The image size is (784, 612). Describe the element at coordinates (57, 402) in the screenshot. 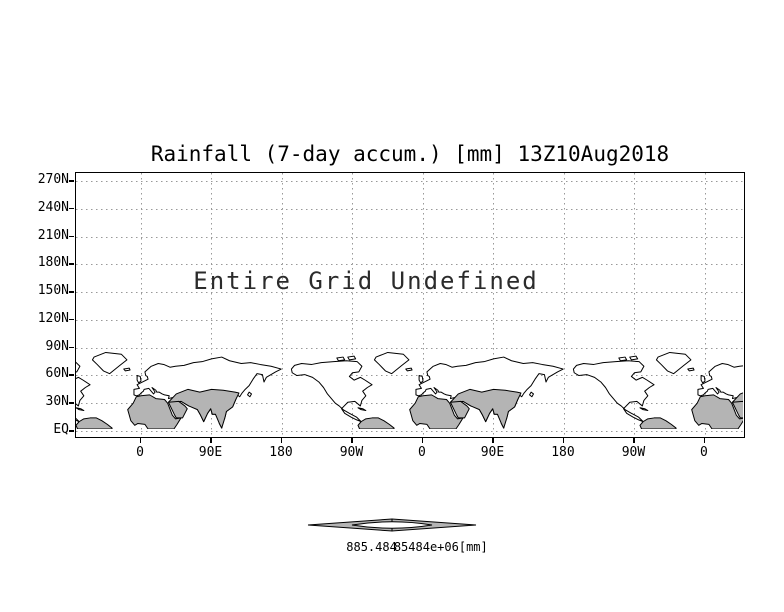

I see `y-tick-label: 30N` at that location.